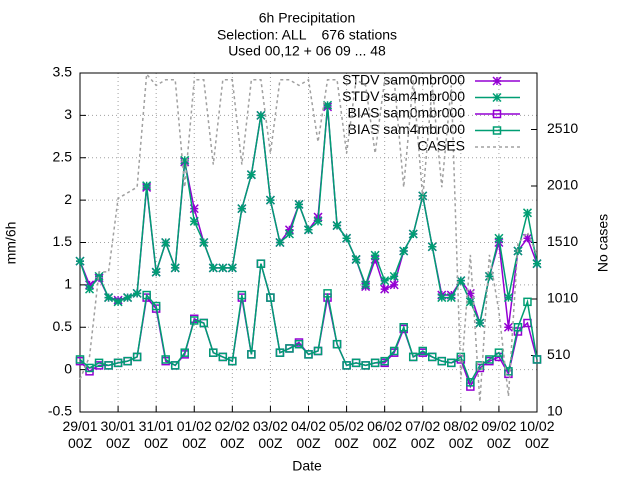  What do you see at coordinates (562, 185) in the screenshot?
I see `y2-tick-label: 2010` at bounding box center [562, 185].